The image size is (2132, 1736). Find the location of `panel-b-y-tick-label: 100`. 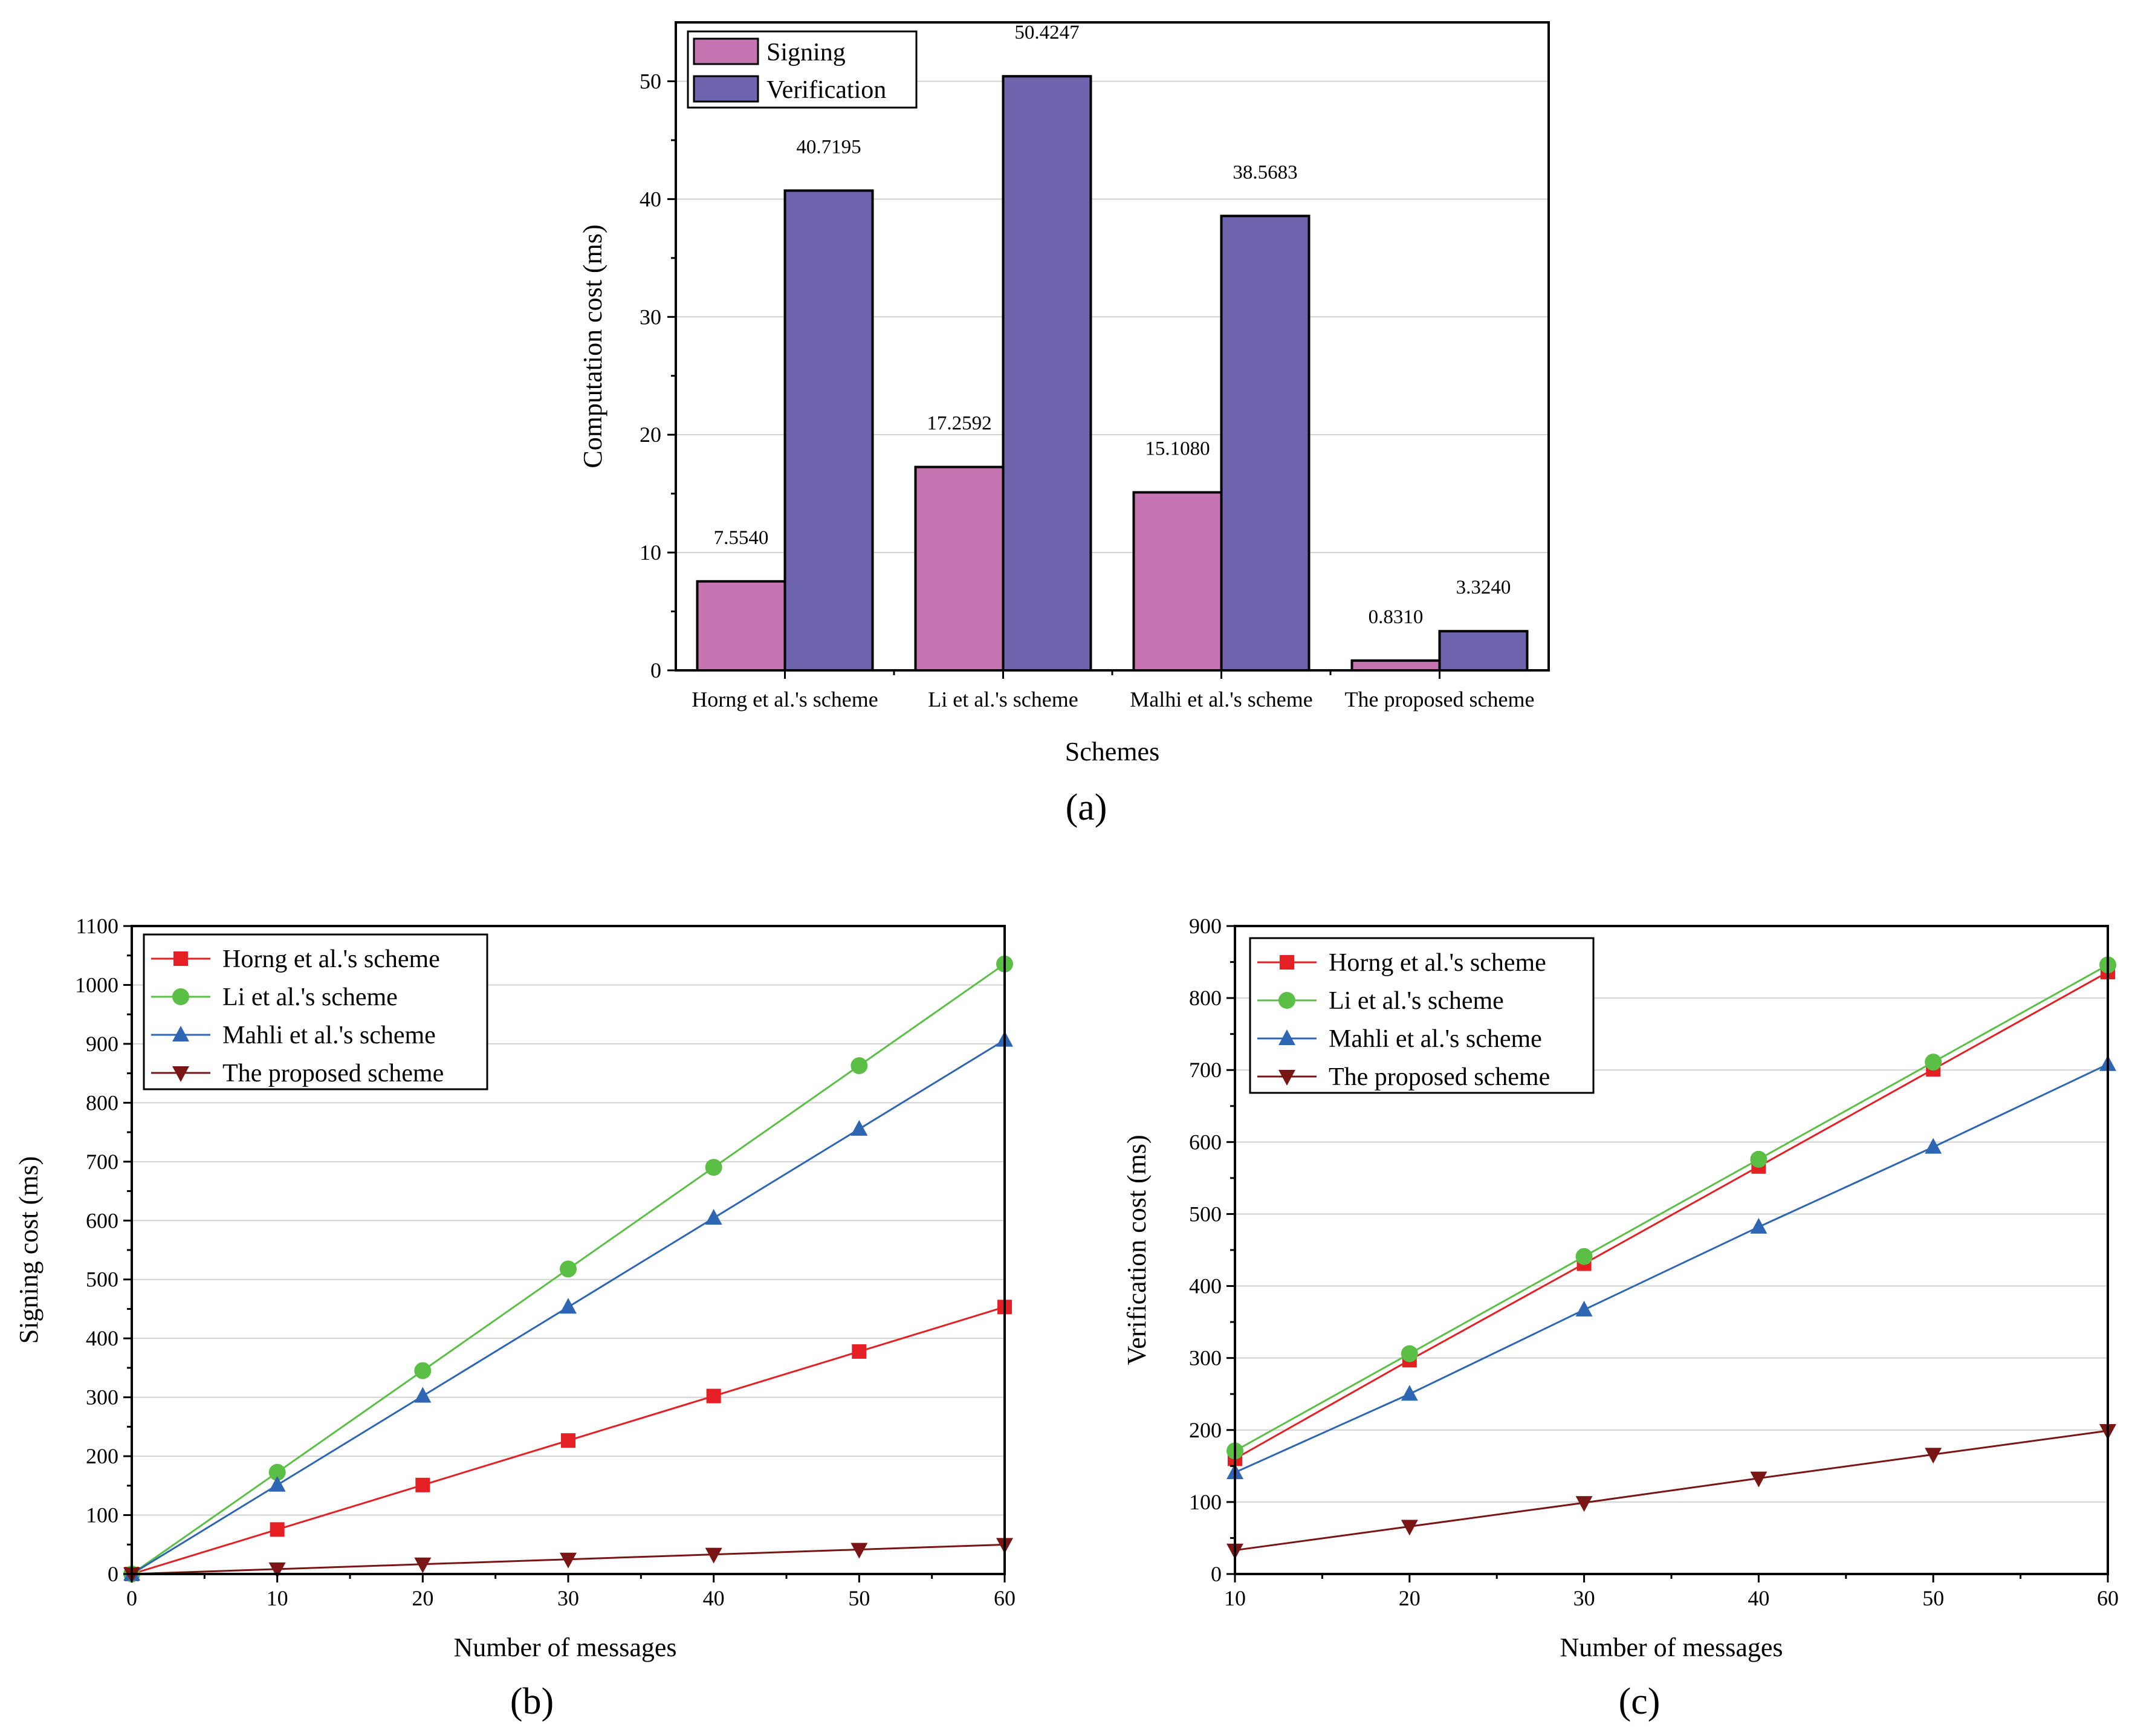

panel-b-y-tick-label: 100 is located at coordinates (102, 1515).